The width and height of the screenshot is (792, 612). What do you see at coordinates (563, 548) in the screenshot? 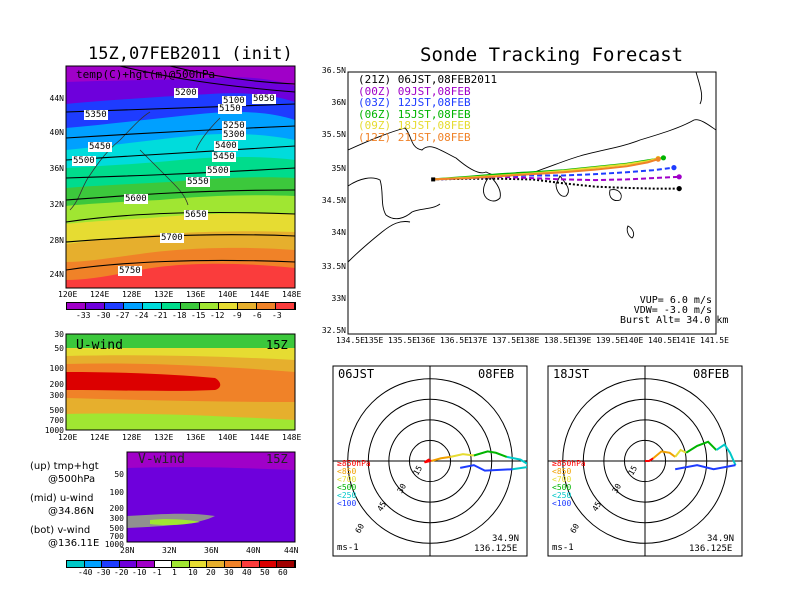
I see `hodo2-unit: ms-1` at bounding box center [563, 548].